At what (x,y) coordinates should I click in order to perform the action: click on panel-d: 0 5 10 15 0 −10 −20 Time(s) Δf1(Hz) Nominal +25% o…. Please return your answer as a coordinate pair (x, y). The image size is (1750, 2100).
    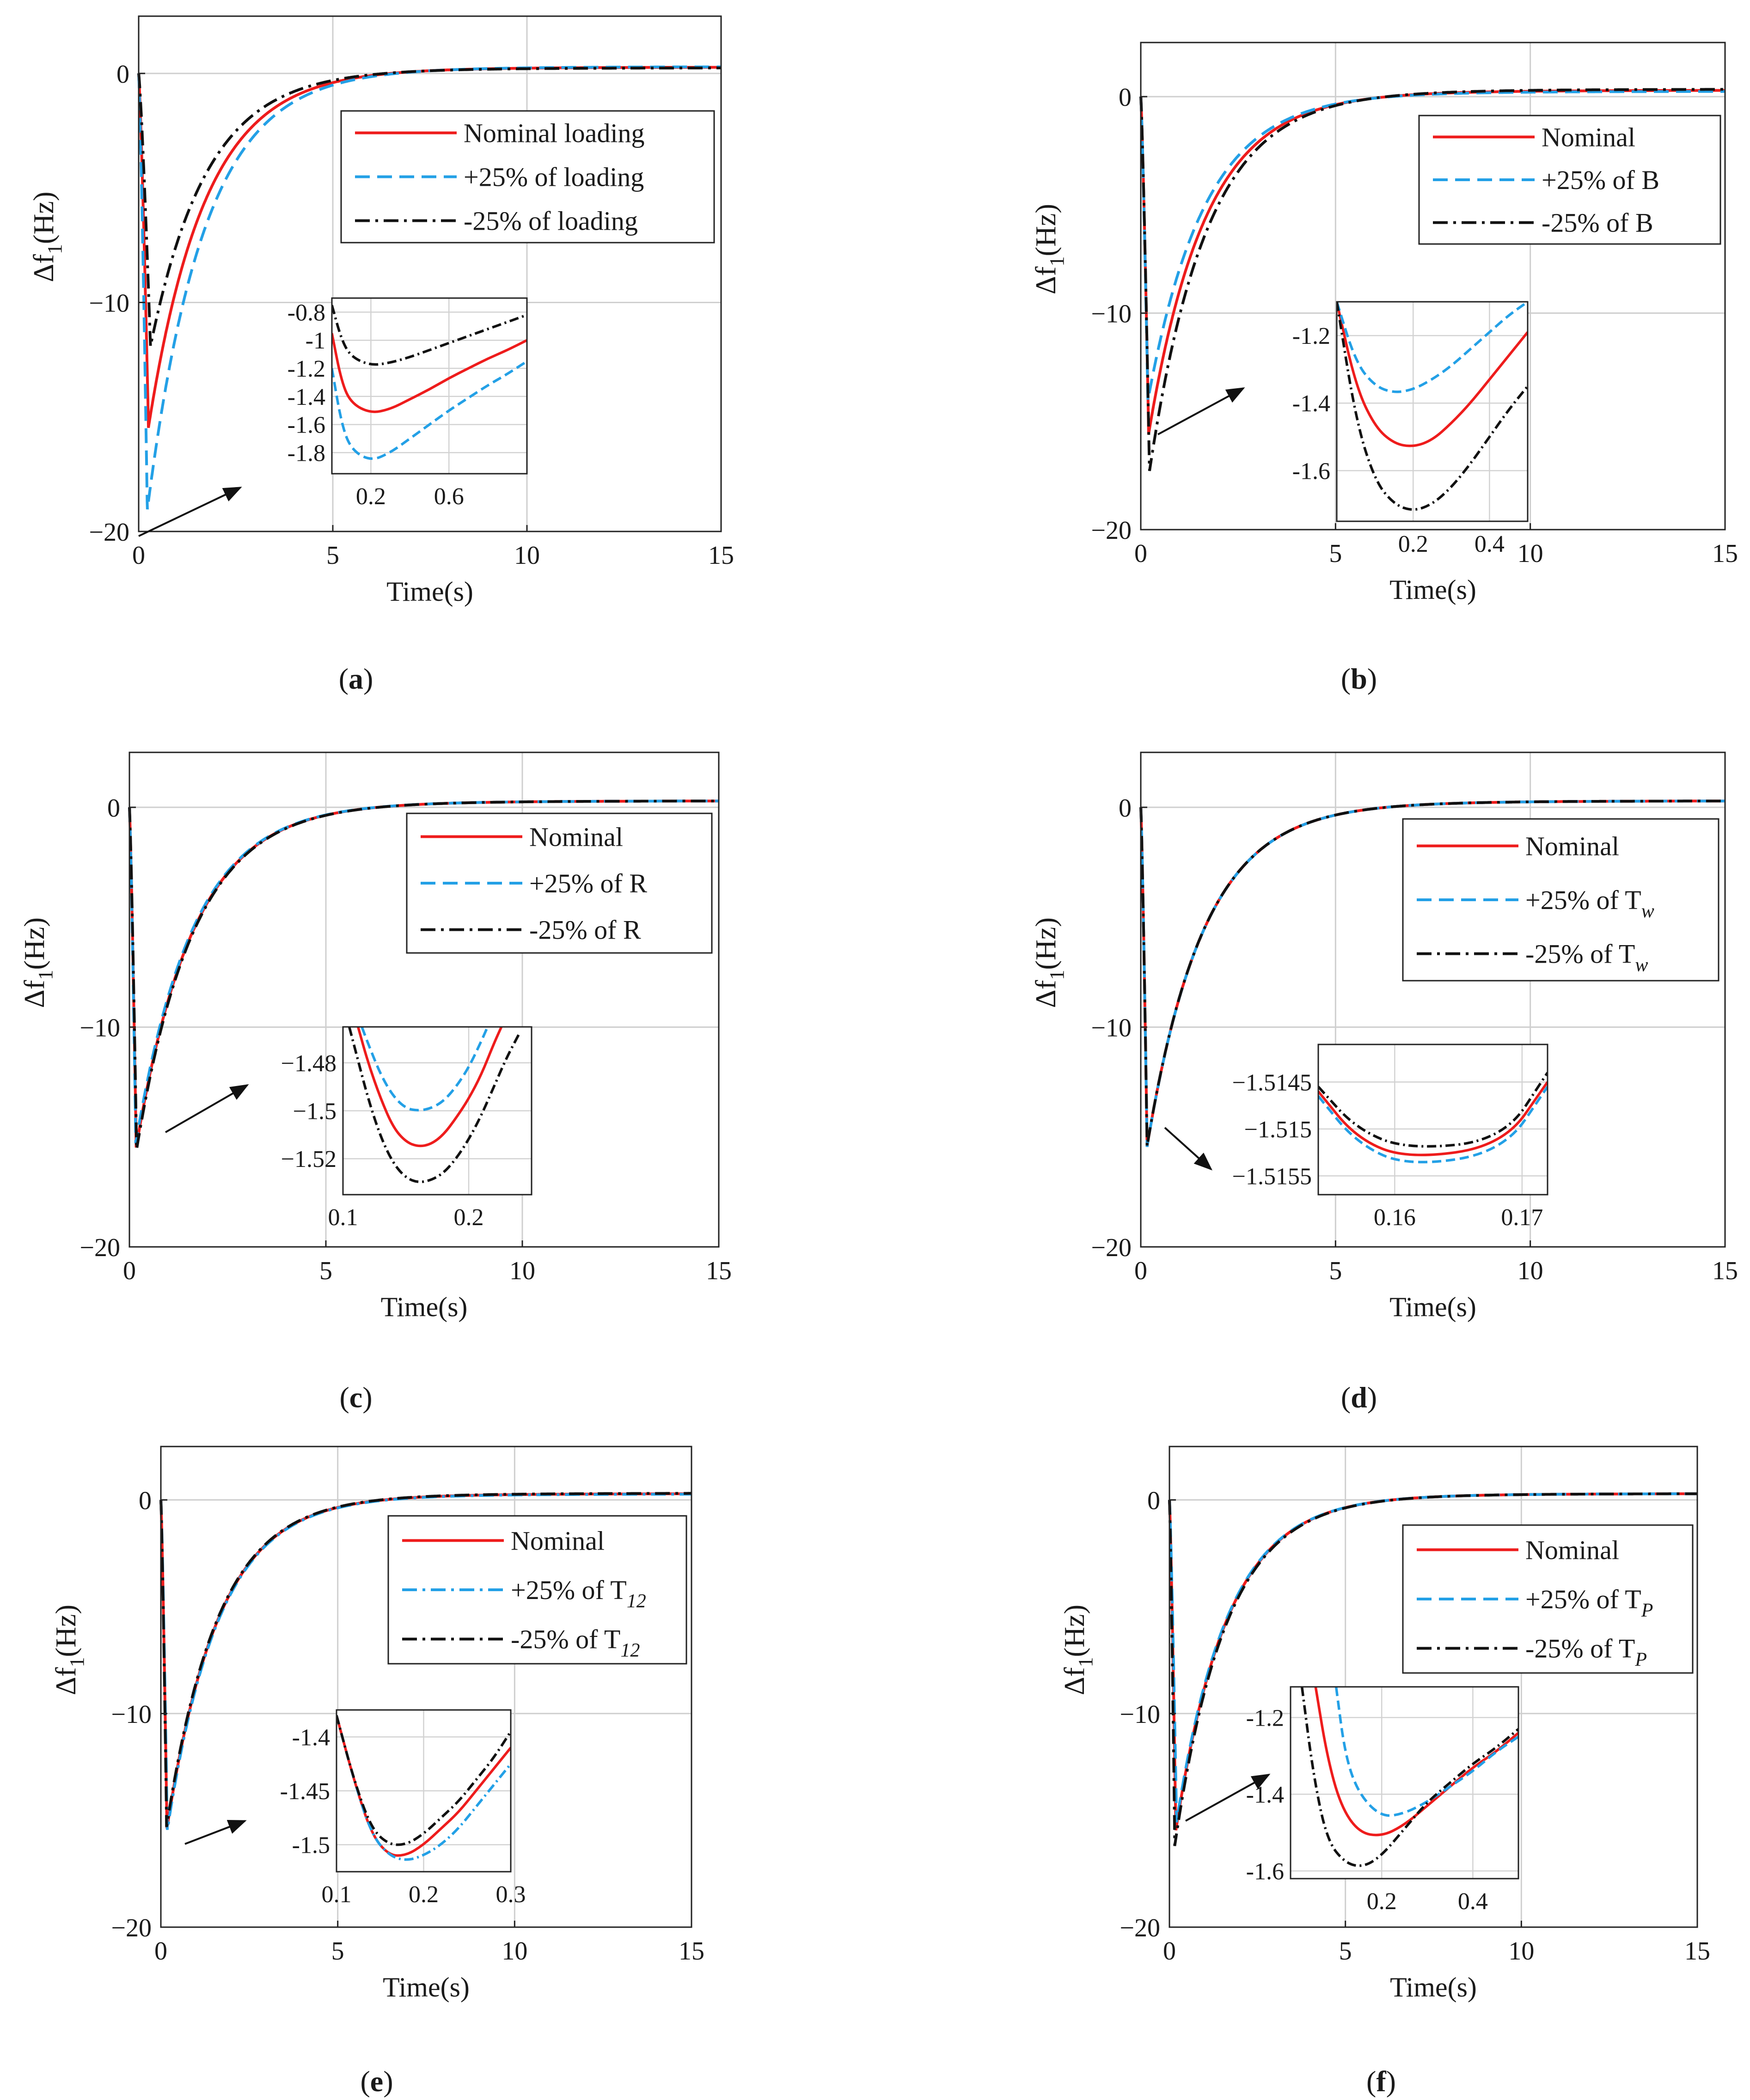
    Looking at the image, I should click on (1384, 1082).